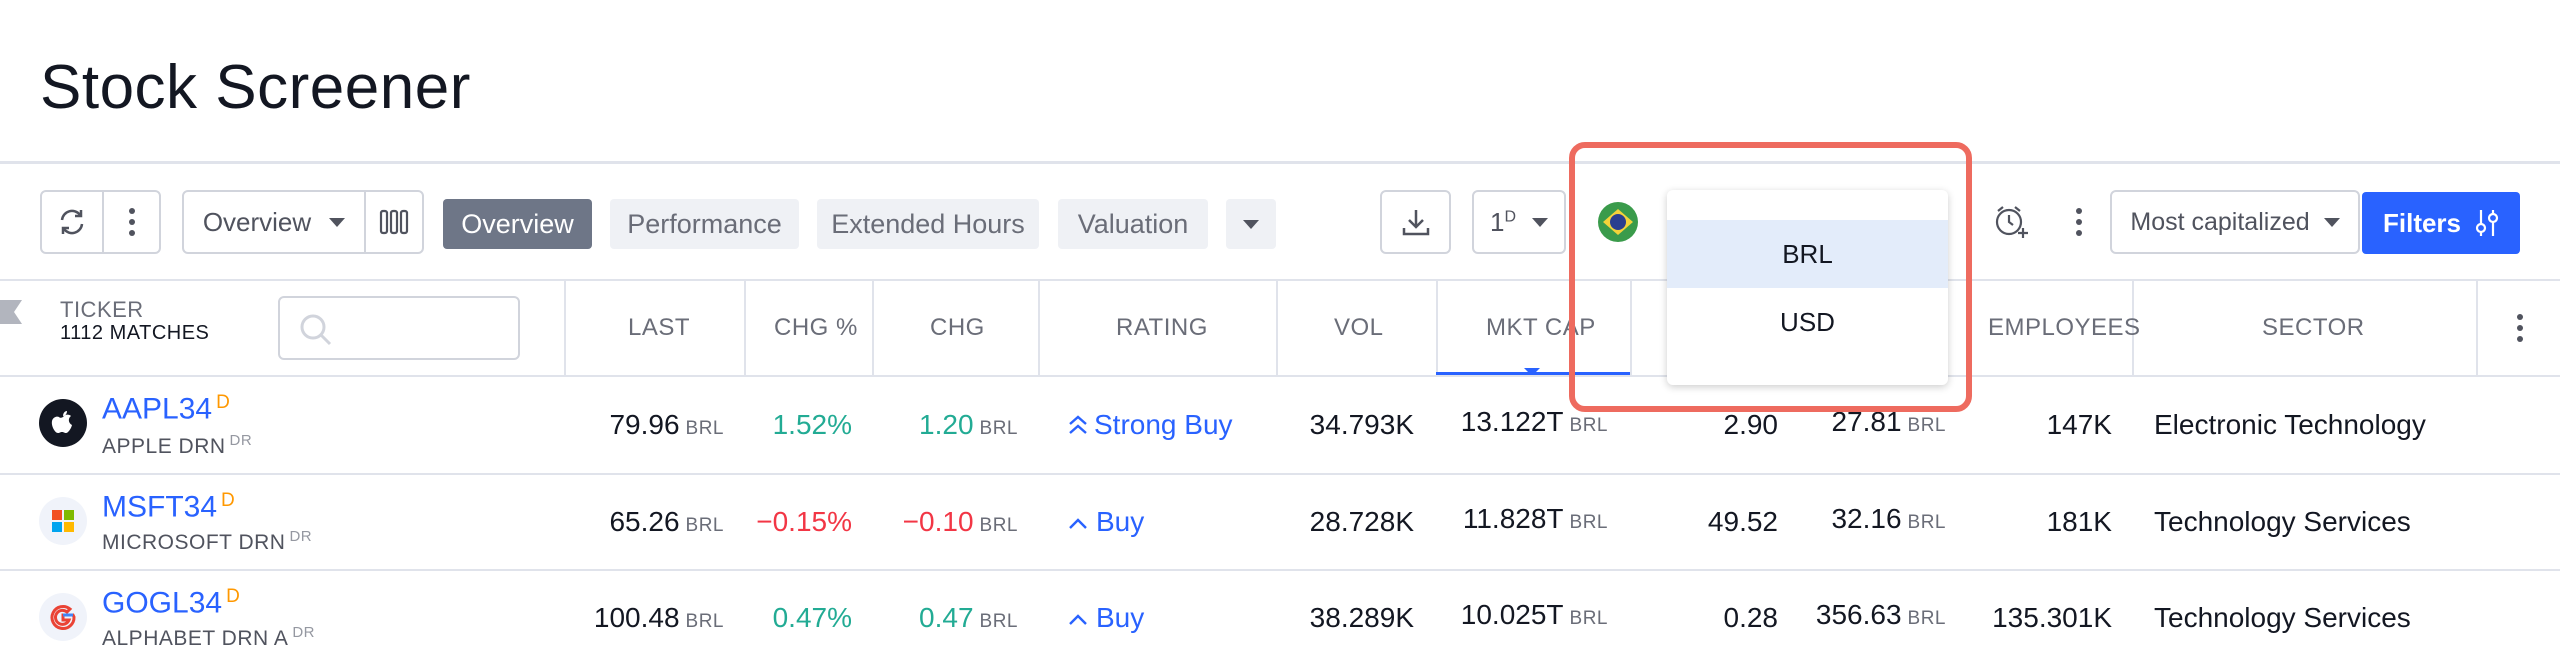 Image resolution: width=2560 pixels, height=664 pixels. I want to click on interval-dropdown: 1D, so click(1519, 222).